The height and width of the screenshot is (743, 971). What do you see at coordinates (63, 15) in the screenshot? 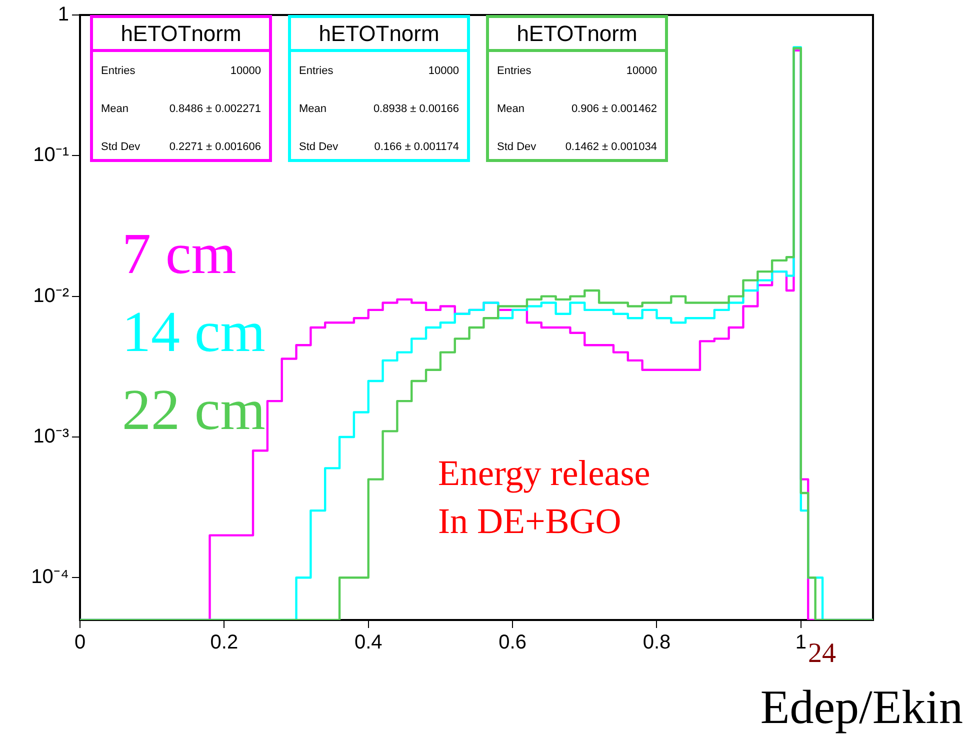
I see `y-tick-label: 1` at bounding box center [63, 15].